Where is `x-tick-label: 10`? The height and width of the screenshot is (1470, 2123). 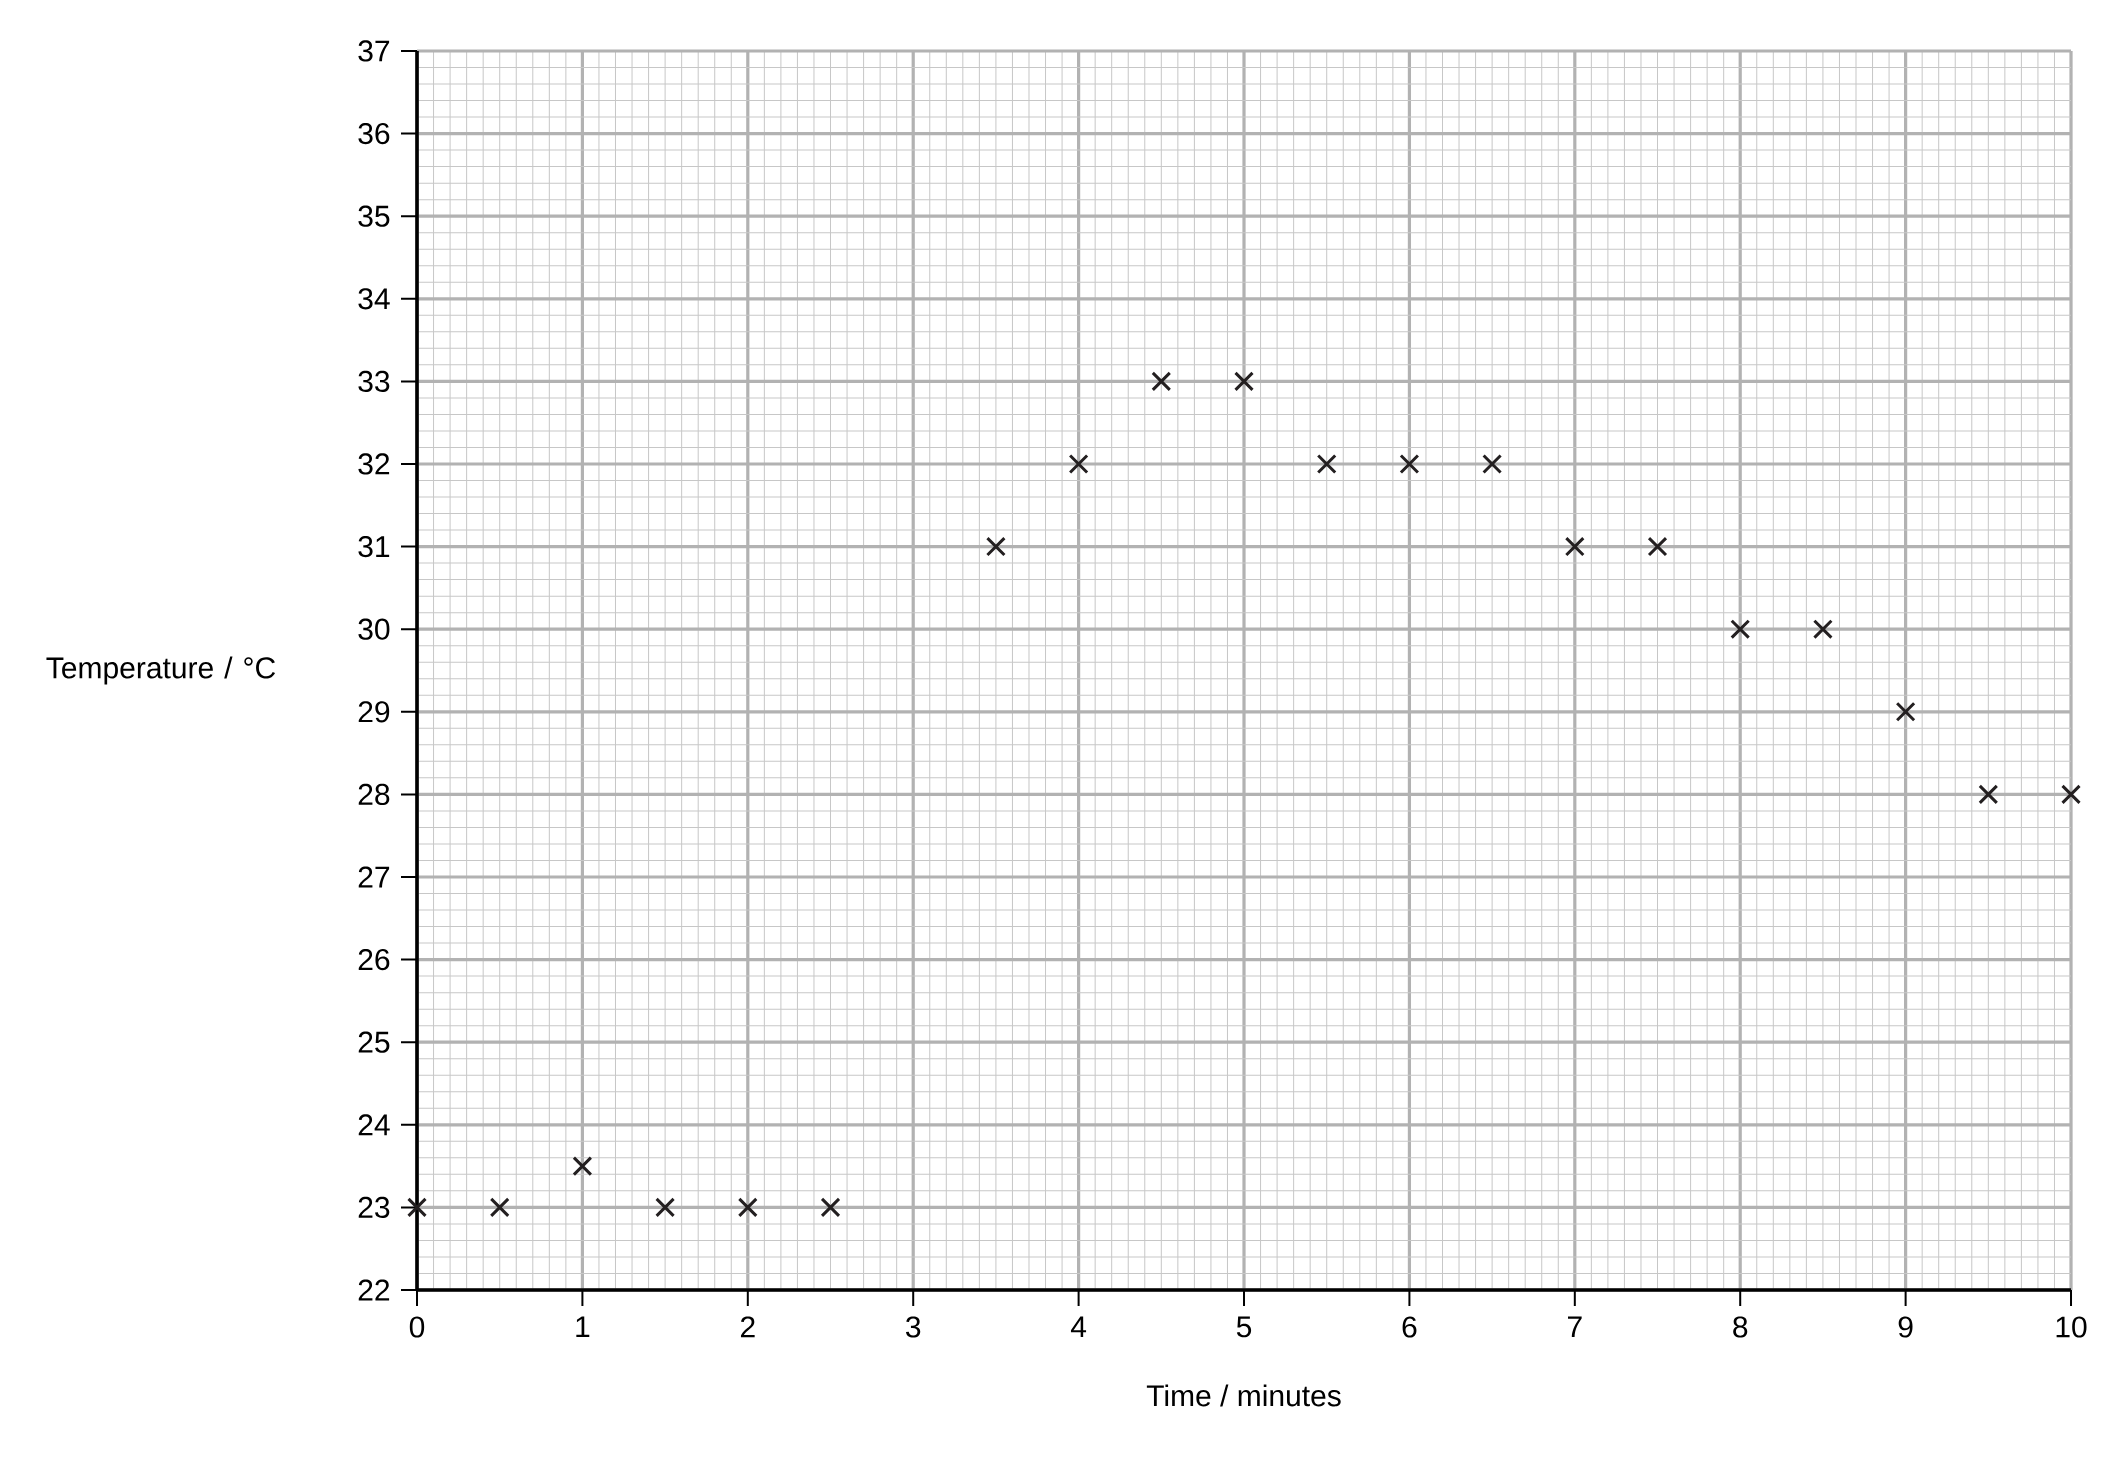
x-tick-label: 10 is located at coordinates (2071, 1327).